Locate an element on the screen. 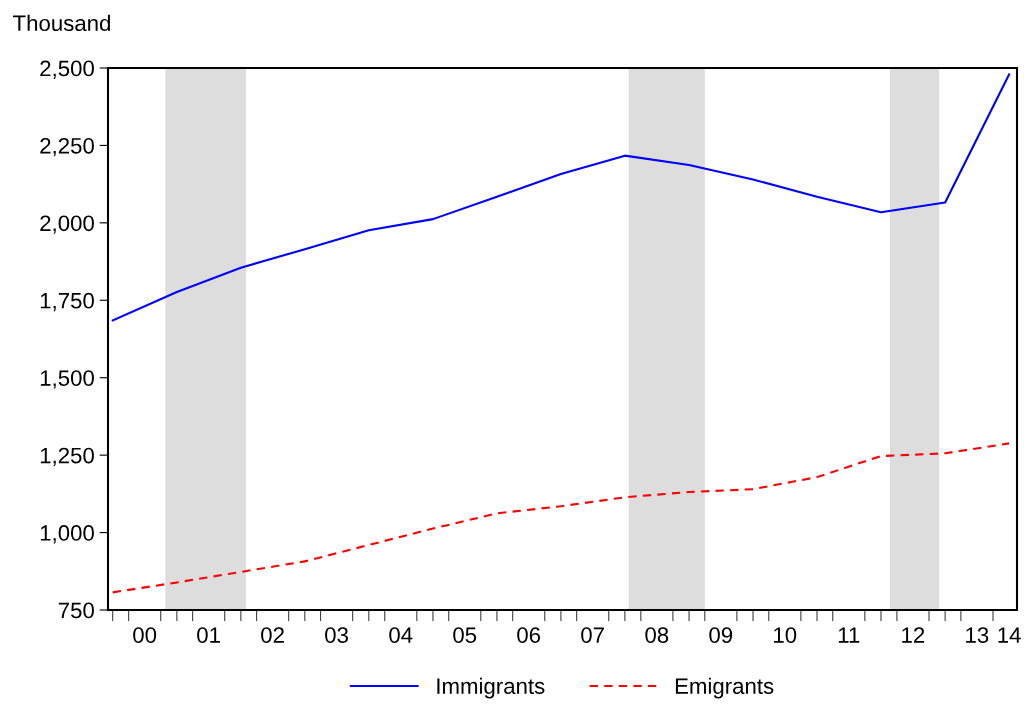 This screenshot has width=1036, height=726. x-tick-label: 03 is located at coordinates (336, 635).